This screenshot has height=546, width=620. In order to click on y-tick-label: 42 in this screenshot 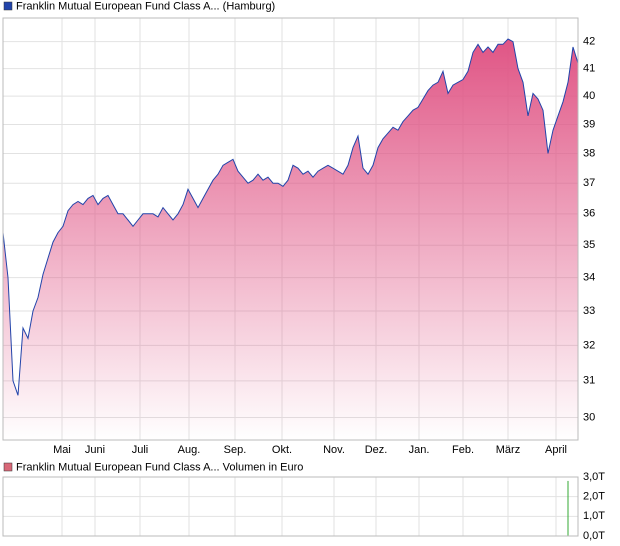, I will do `click(589, 42)`.